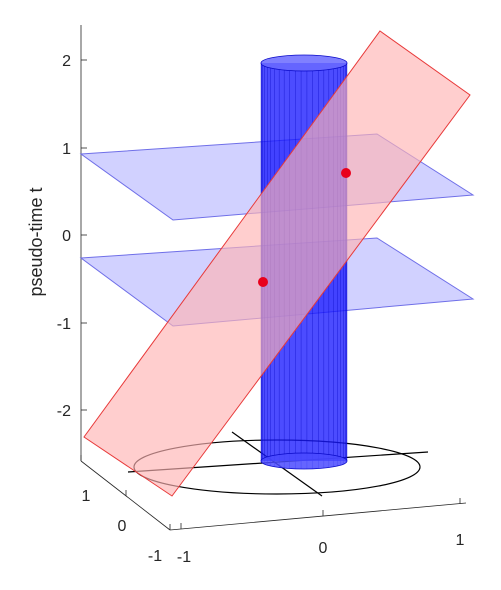  I want to click on cylinder-top-cap, so click(304, 63).